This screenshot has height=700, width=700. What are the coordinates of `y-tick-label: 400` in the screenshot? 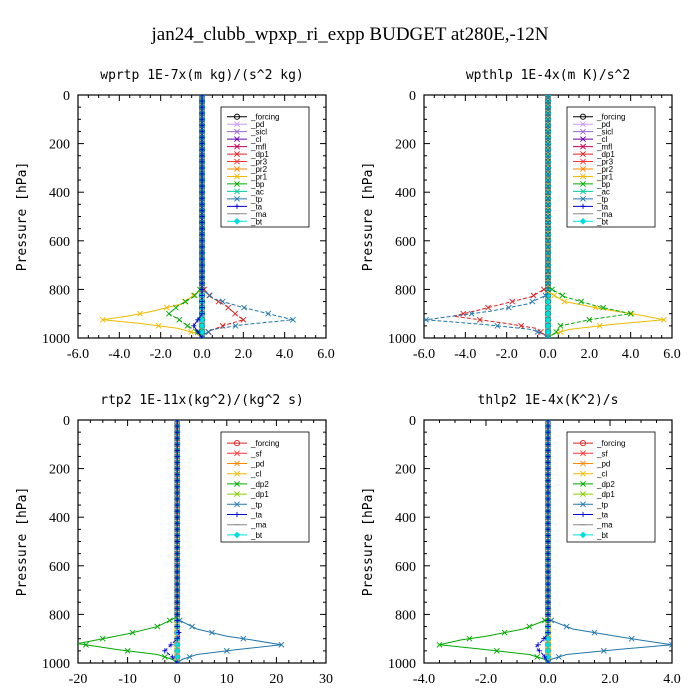 It's located at (405, 193).